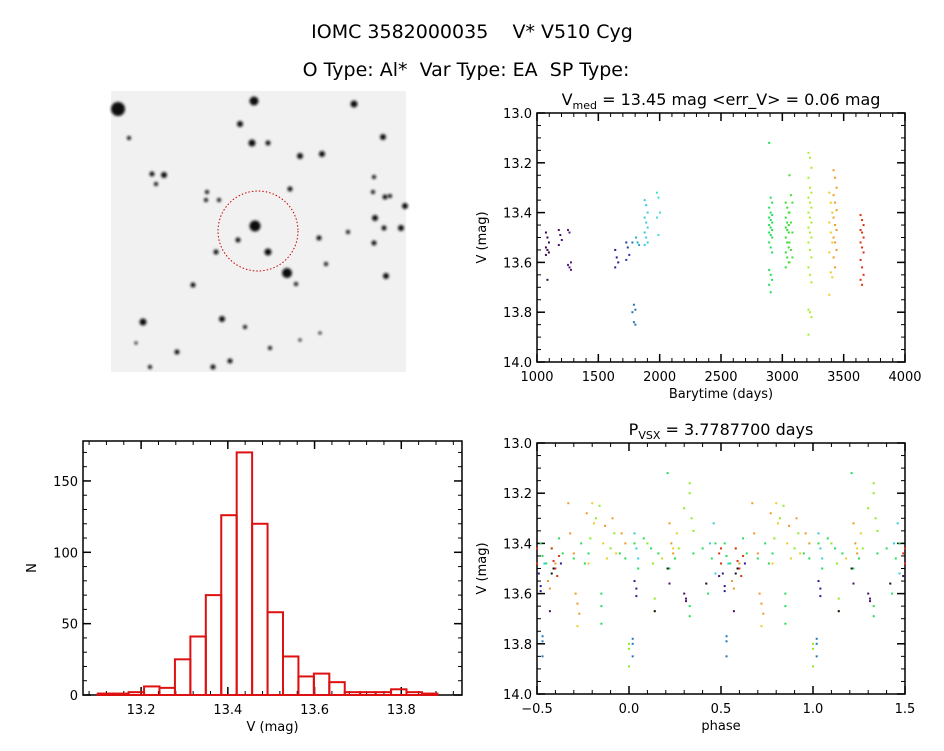 The height and width of the screenshot is (751, 944). Describe the element at coordinates (32, 568) in the screenshot. I see `y-axis-label: N` at that location.